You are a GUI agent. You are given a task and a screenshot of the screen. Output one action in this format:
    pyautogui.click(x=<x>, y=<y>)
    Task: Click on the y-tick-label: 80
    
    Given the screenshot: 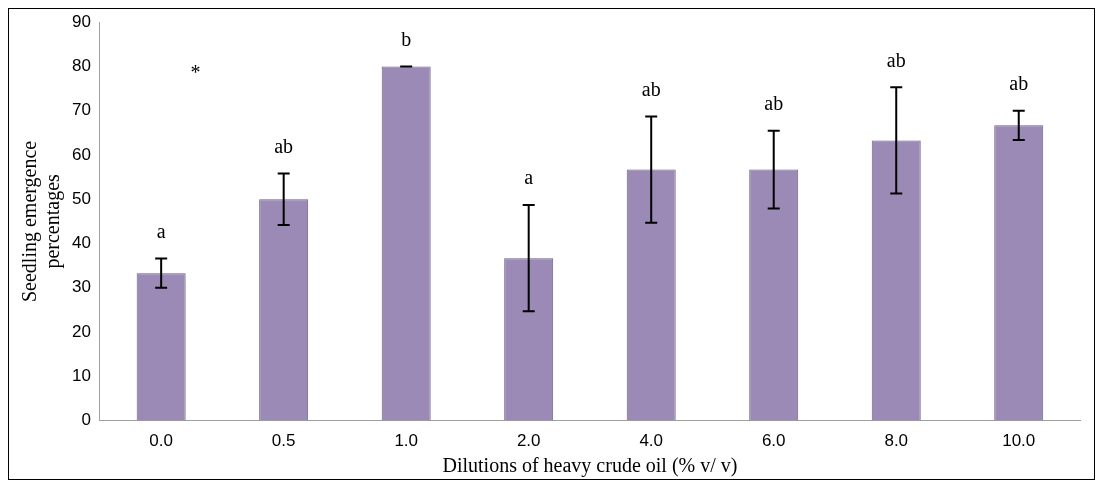 What is the action you would take?
    pyautogui.click(x=81, y=66)
    